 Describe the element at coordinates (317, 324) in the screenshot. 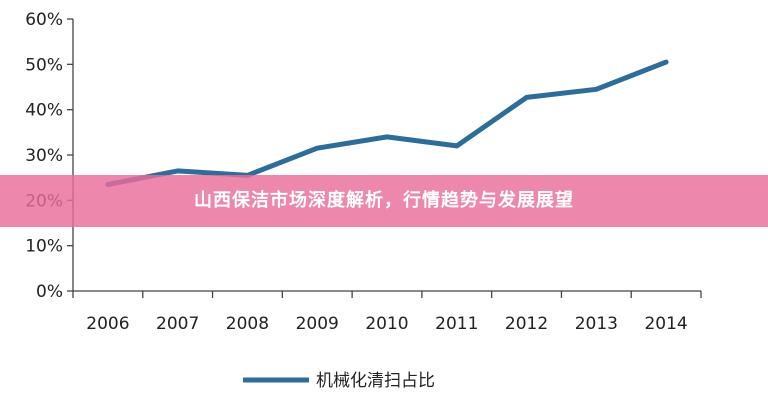

I see `x-tick-label: 2009` at that location.